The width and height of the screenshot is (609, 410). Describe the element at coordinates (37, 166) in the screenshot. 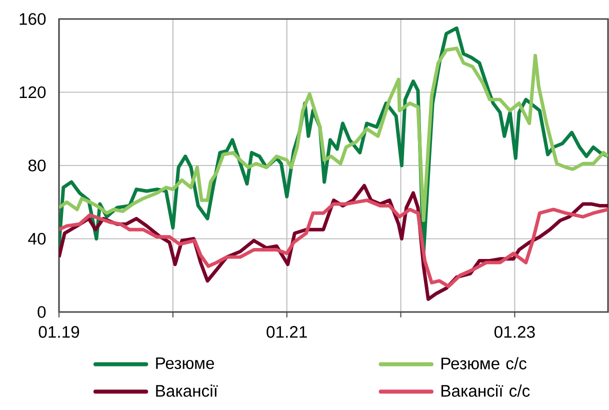

I see `y-tick-label: 80` at that location.